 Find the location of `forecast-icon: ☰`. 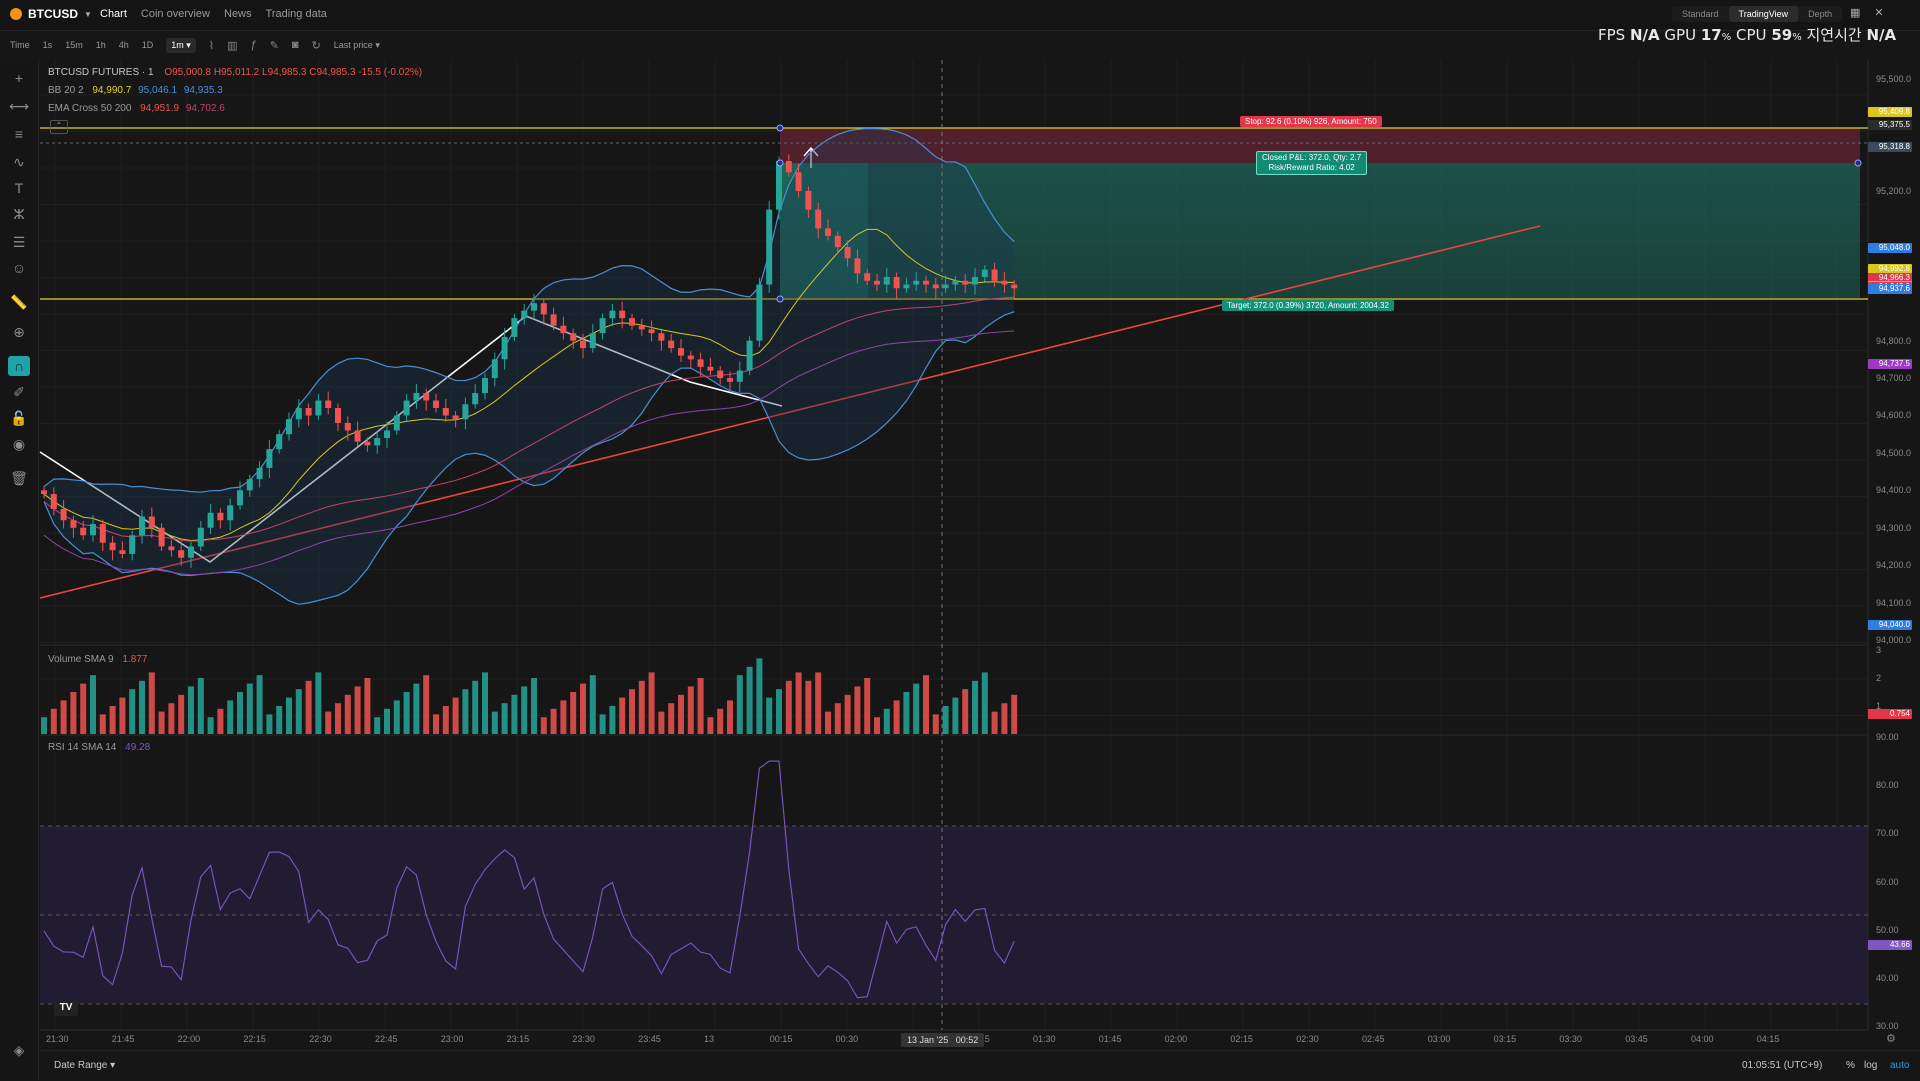

forecast-icon: ☰ is located at coordinates (19, 242).